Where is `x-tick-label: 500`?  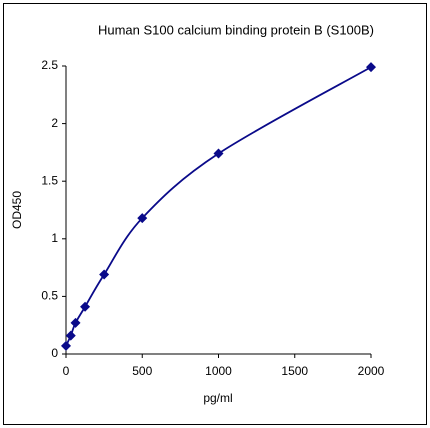 x-tick-label: 500 is located at coordinates (142, 371).